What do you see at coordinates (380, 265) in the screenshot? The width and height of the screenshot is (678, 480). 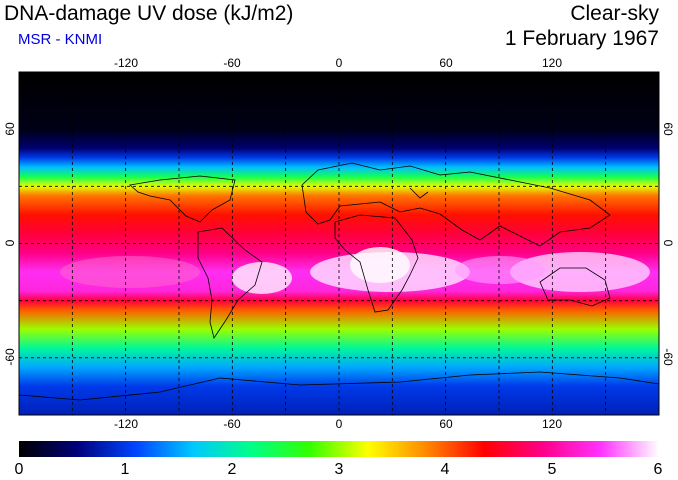 I see `africa-peak` at bounding box center [380, 265].